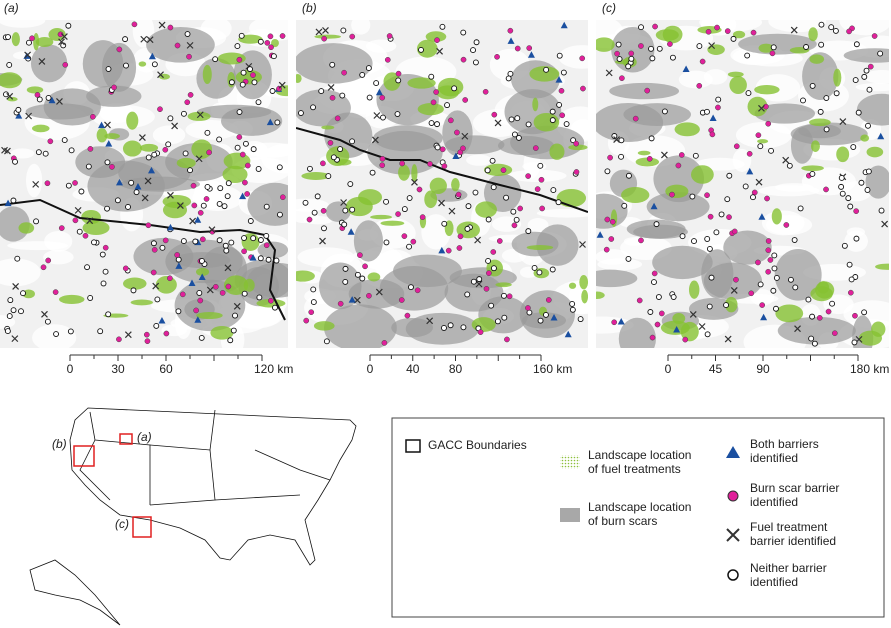 The image size is (891, 628). I want to click on scale-label: 0, so click(668, 369).